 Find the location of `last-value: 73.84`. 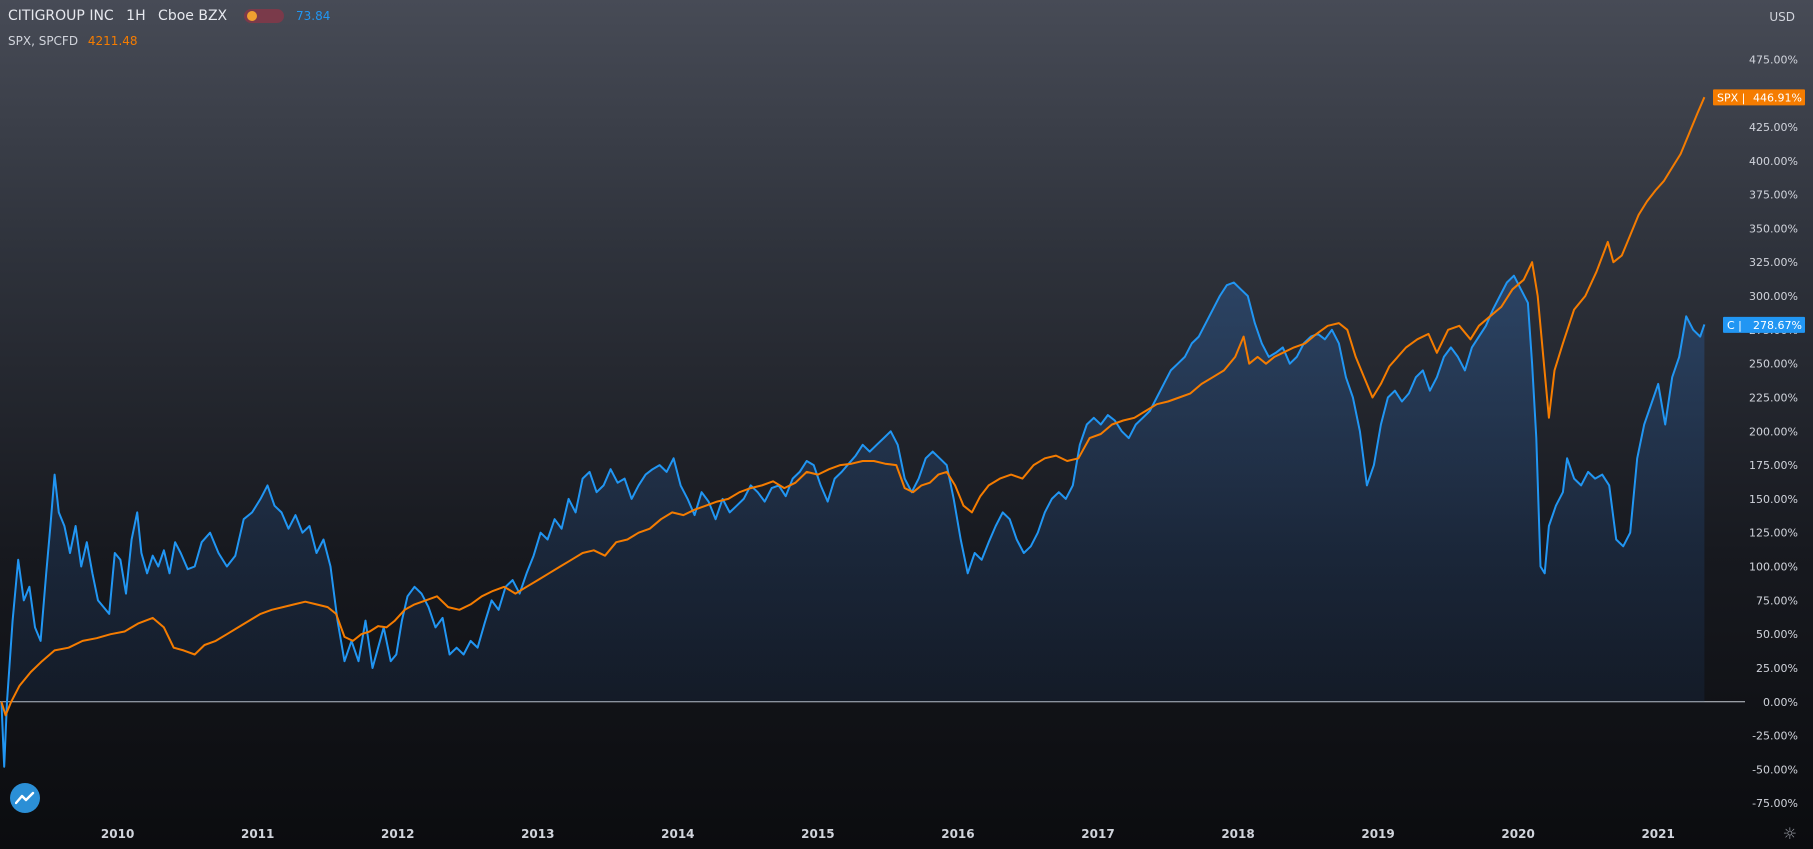

last-value: 73.84 is located at coordinates (313, 16).